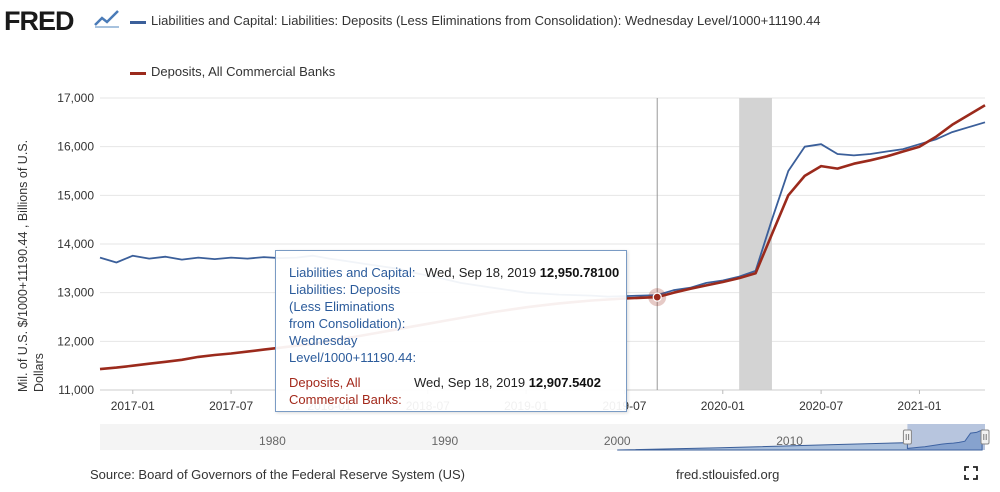  Describe the element at coordinates (789, 441) in the screenshot. I see `navigator-year-label: 2010` at that location.